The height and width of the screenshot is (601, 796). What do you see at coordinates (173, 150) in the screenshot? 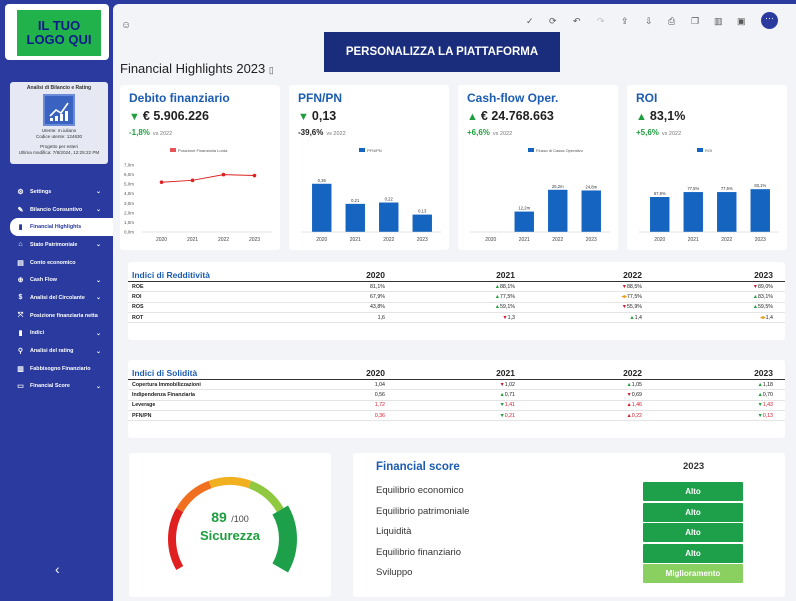
I see `legend-swatch` at bounding box center [173, 150].